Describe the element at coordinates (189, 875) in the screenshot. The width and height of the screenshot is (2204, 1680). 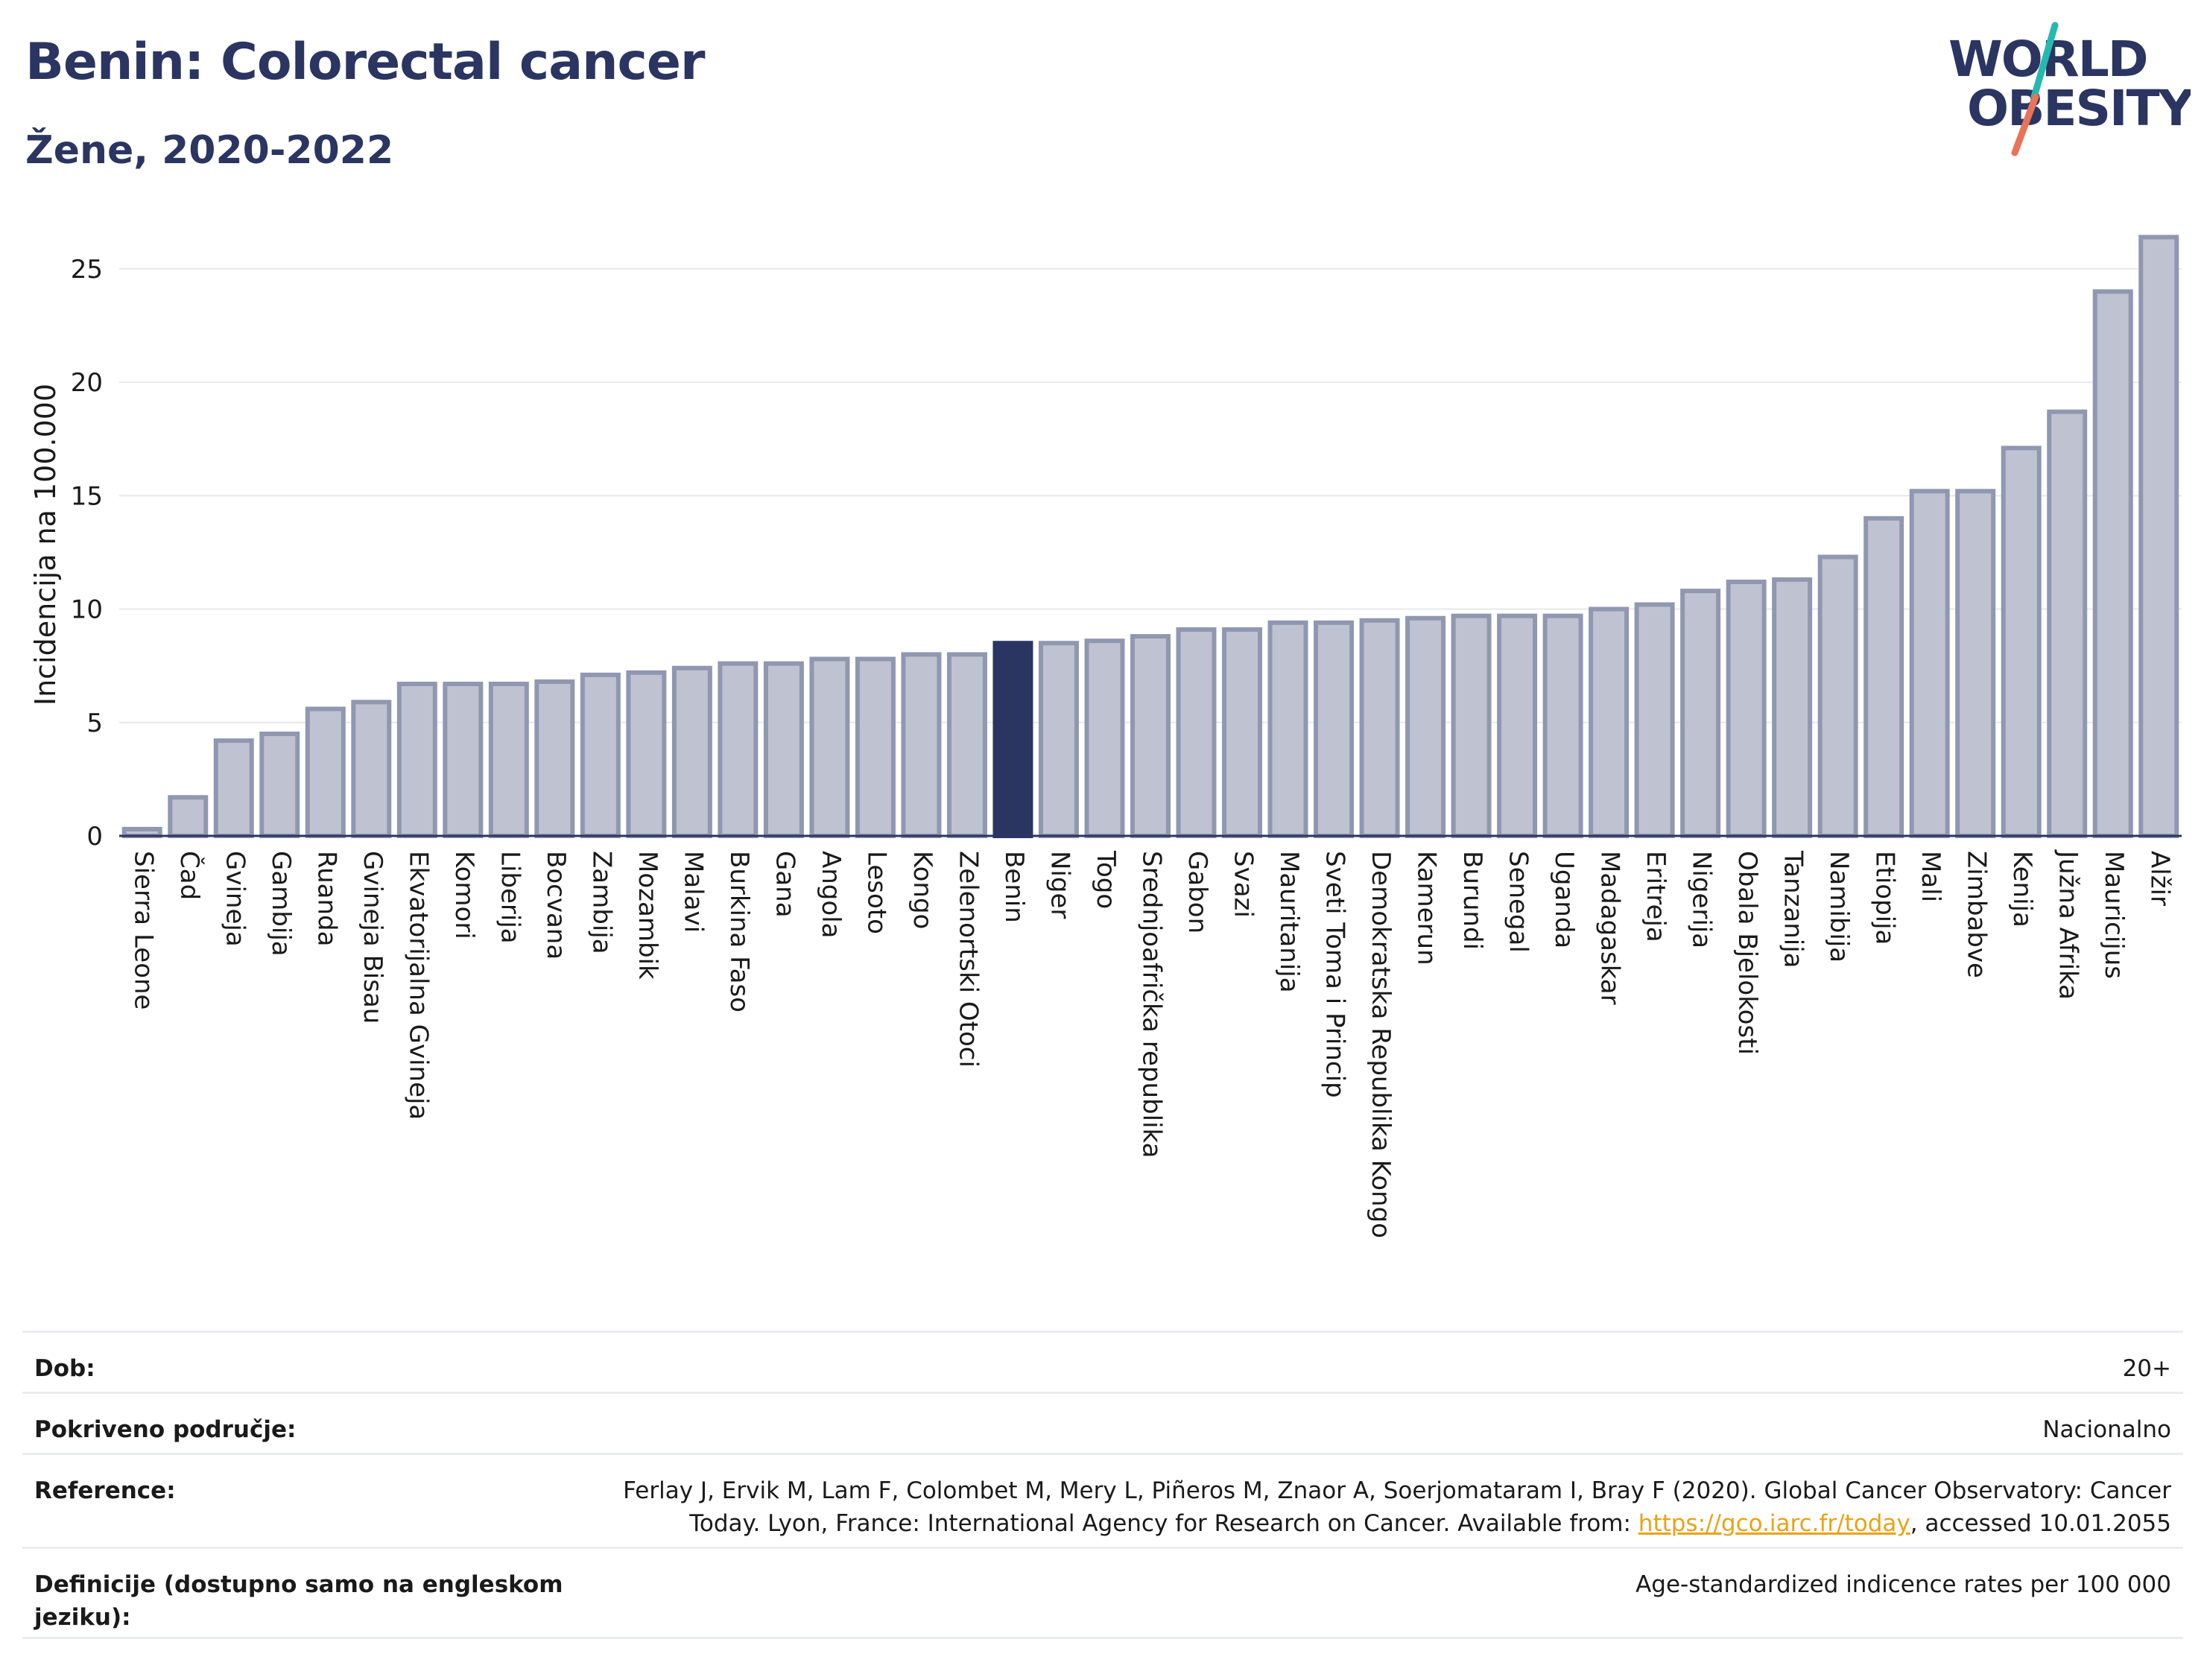
I see `x-tick-label: Čad` at that location.